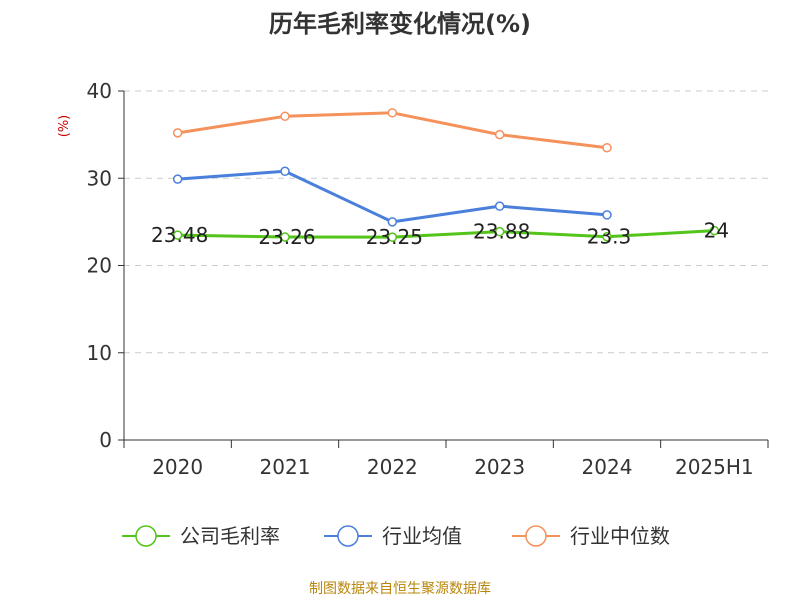 The width and height of the screenshot is (800, 600). Describe the element at coordinates (607, 467) in the screenshot. I see `x-tick-label: 2024` at that location.